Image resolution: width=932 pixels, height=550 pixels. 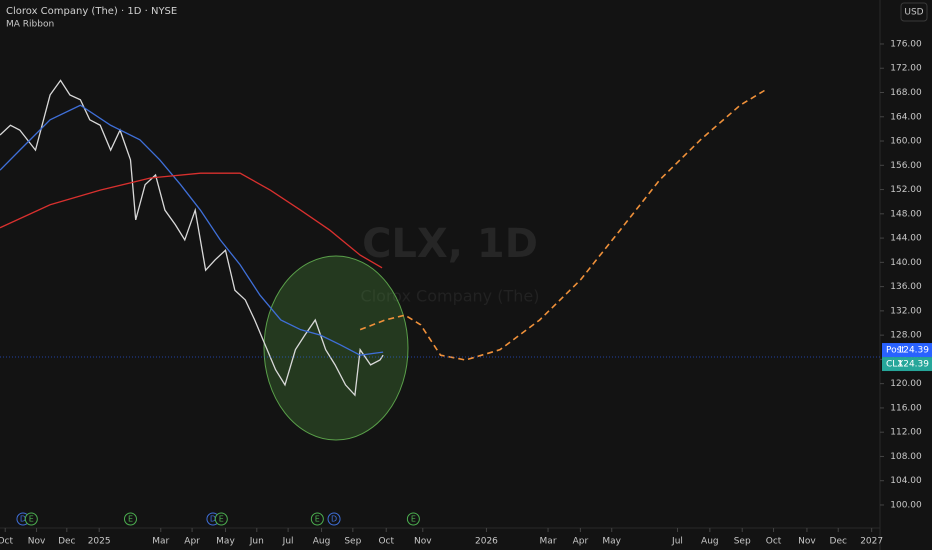 What do you see at coordinates (486, 542) in the screenshot?
I see `x-tick-label: 2026` at bounding box center [486, 542].